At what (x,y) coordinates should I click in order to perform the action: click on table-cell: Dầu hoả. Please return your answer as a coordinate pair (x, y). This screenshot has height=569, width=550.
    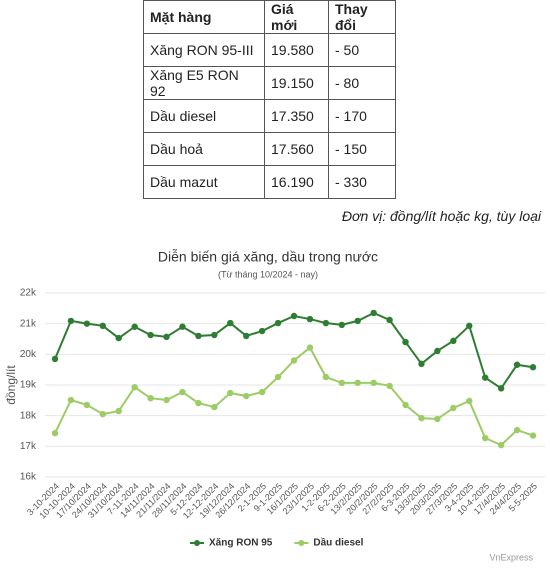
    Looking at the image, I should click on (204, 149).